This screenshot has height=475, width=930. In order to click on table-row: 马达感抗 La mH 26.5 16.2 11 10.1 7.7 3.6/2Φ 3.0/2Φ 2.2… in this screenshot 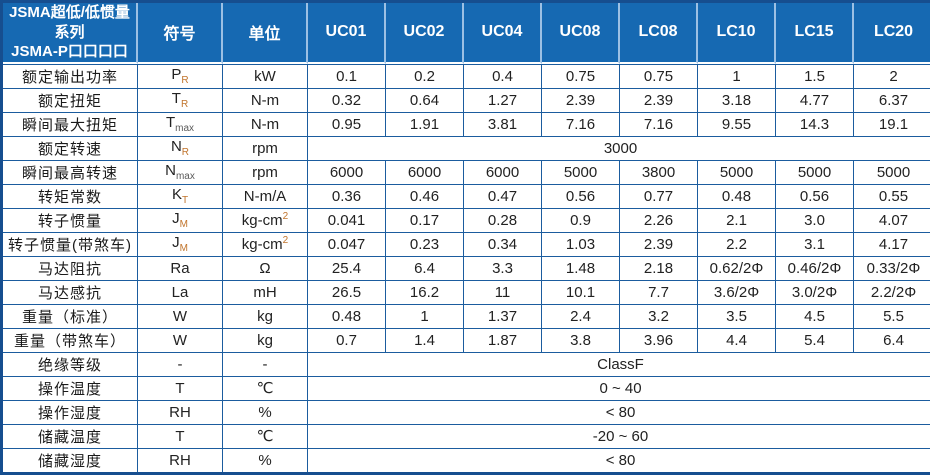, I will do `click(466, 291)`.